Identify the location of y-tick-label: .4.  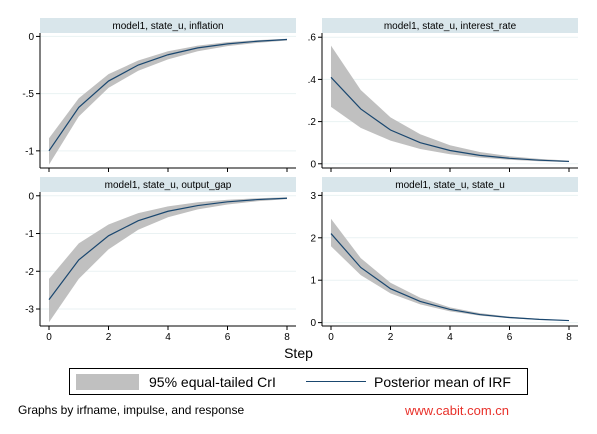
(312, 80).